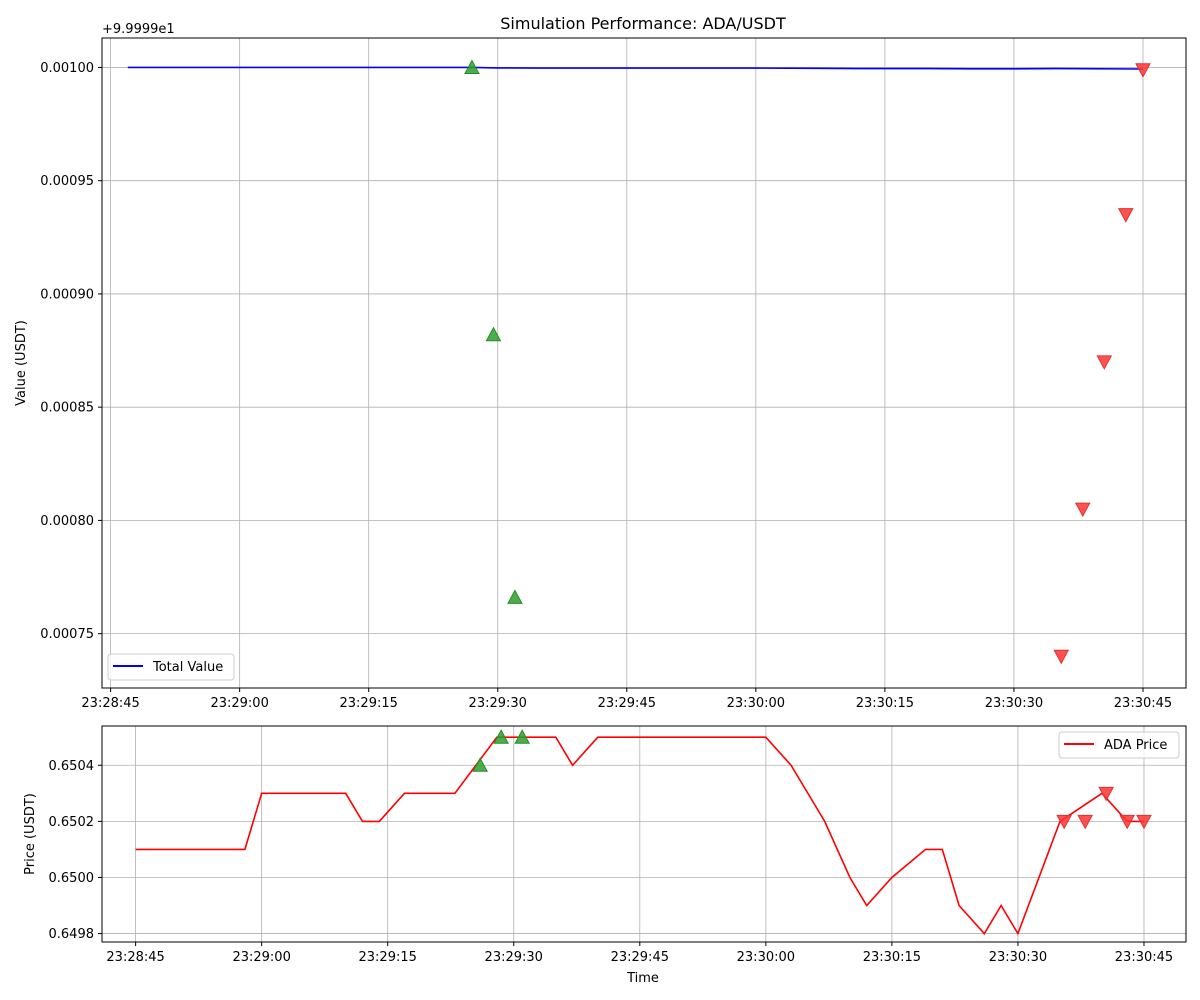 This screenshot has width=1200, height=1000. I want to click on price-y-tick-label: 0.6504, so click(72, 766).